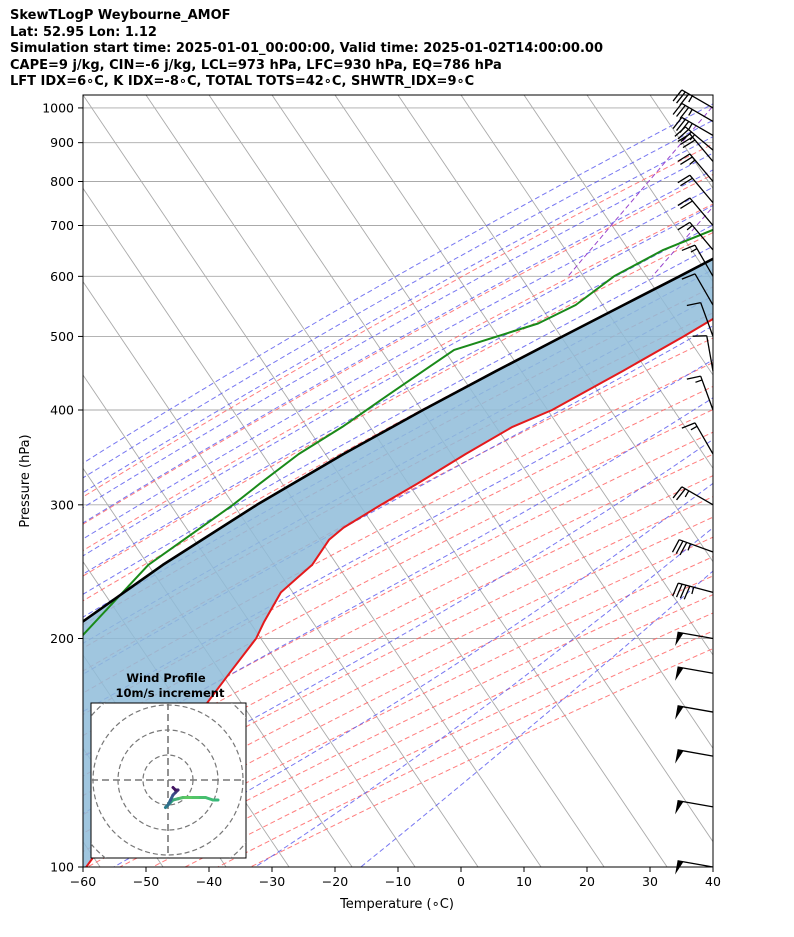 Image resolution: width=794 pixels, height=937 pixels. I want to click on hodograph-plot, so click(168, 780).